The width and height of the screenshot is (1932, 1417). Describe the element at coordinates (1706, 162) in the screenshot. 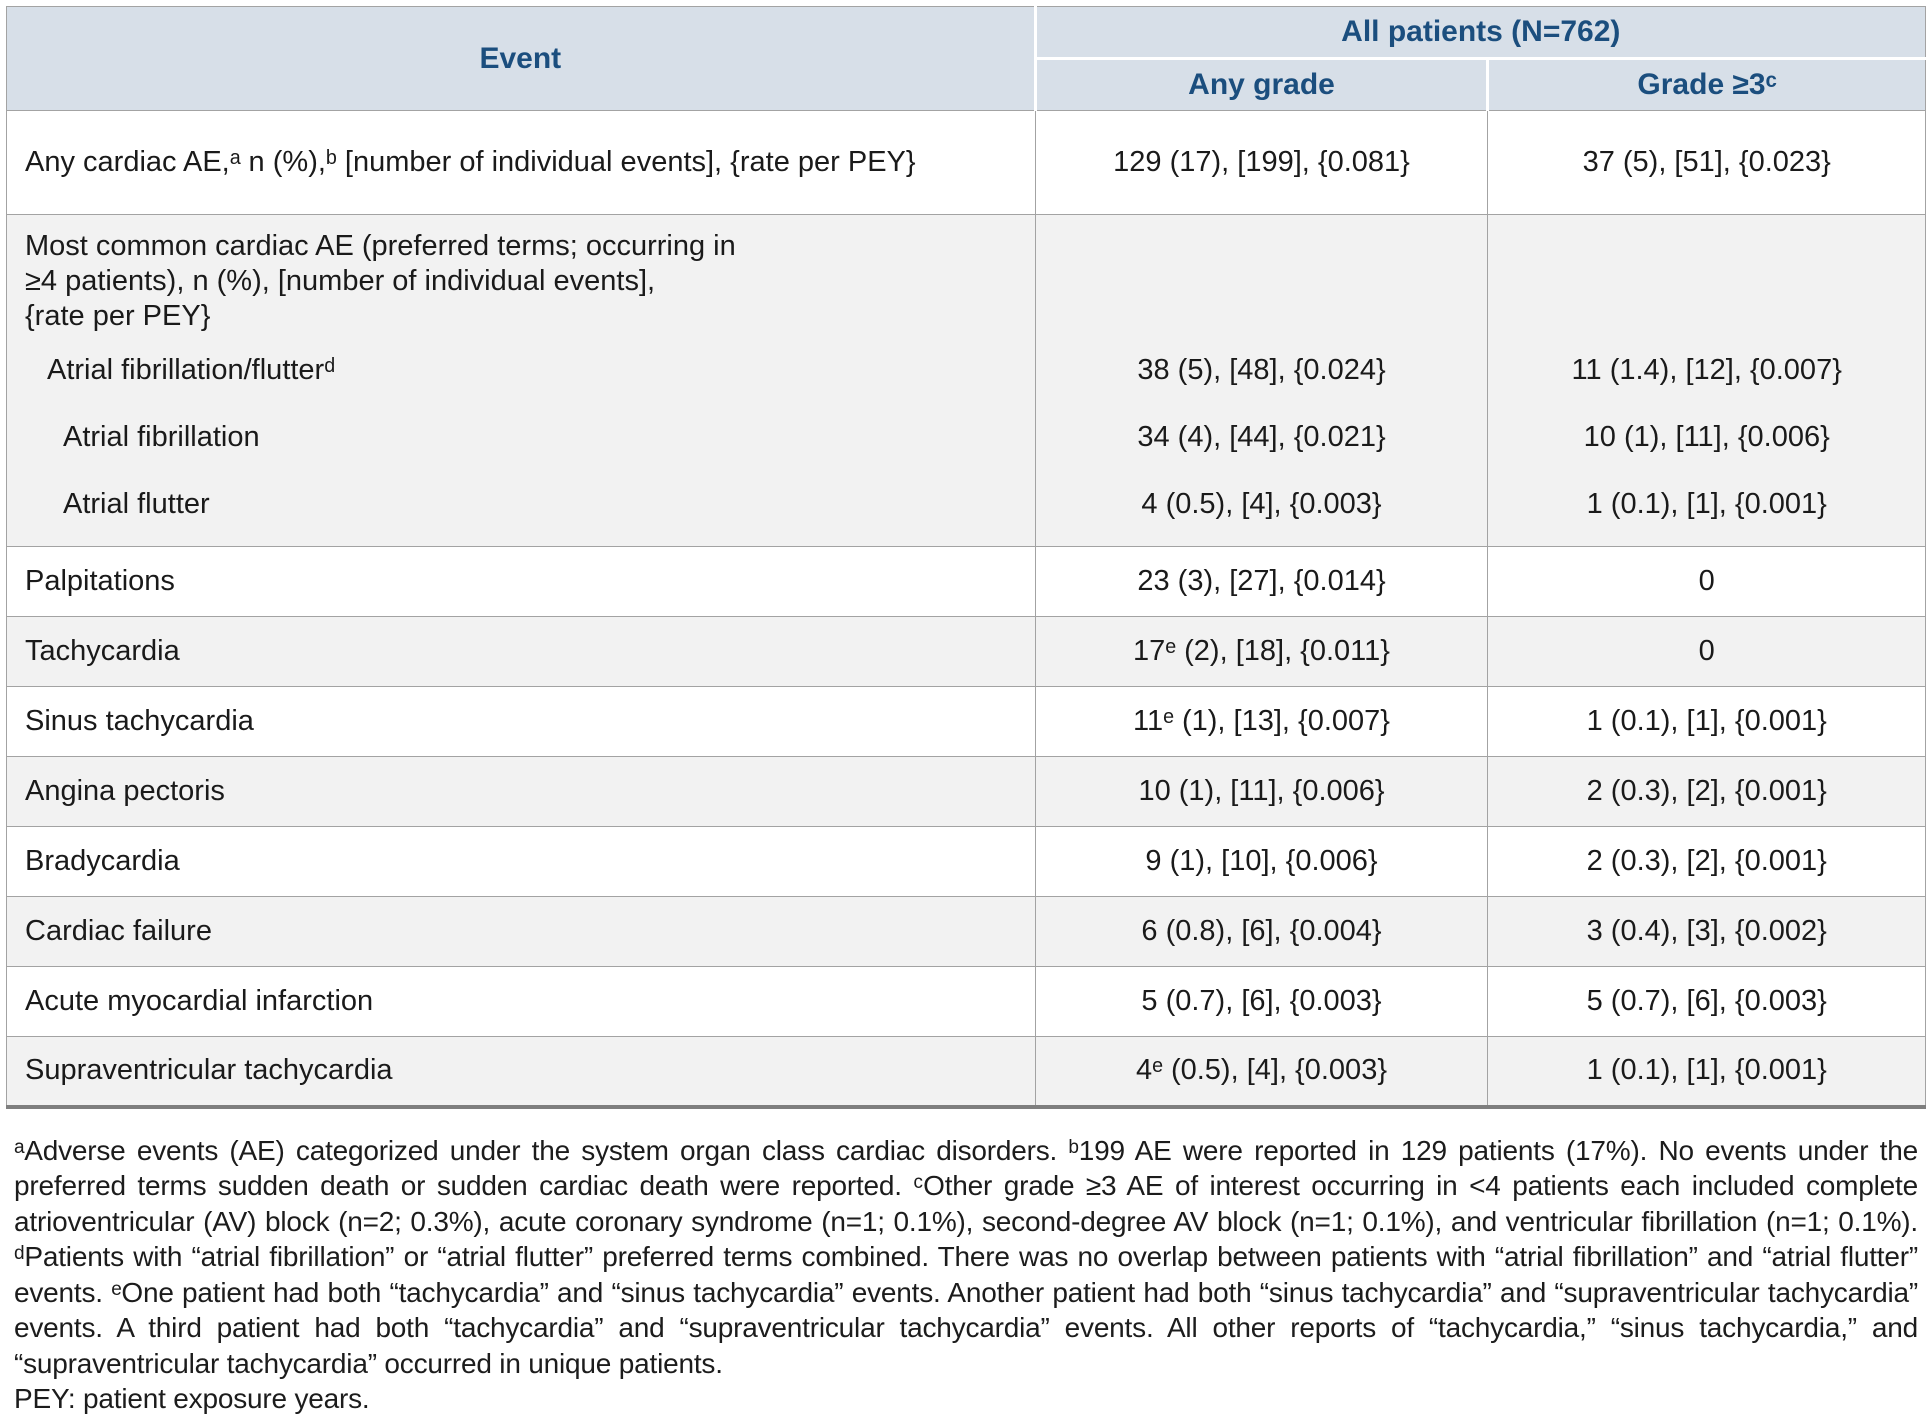

I see `grade-ge3-value: 37 (5), [51], {0.023}` at that location.